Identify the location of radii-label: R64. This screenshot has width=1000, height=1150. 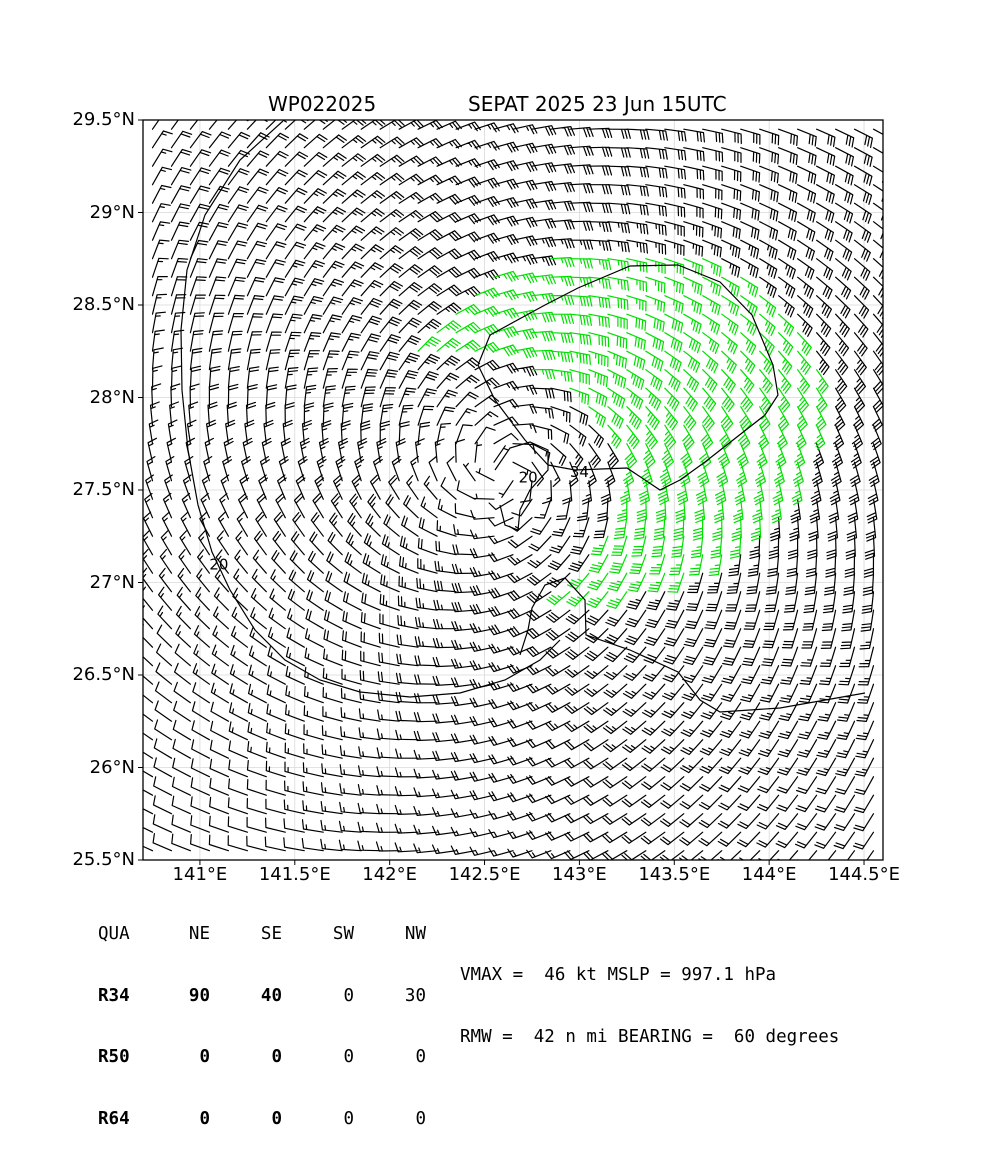
(114, 1118).